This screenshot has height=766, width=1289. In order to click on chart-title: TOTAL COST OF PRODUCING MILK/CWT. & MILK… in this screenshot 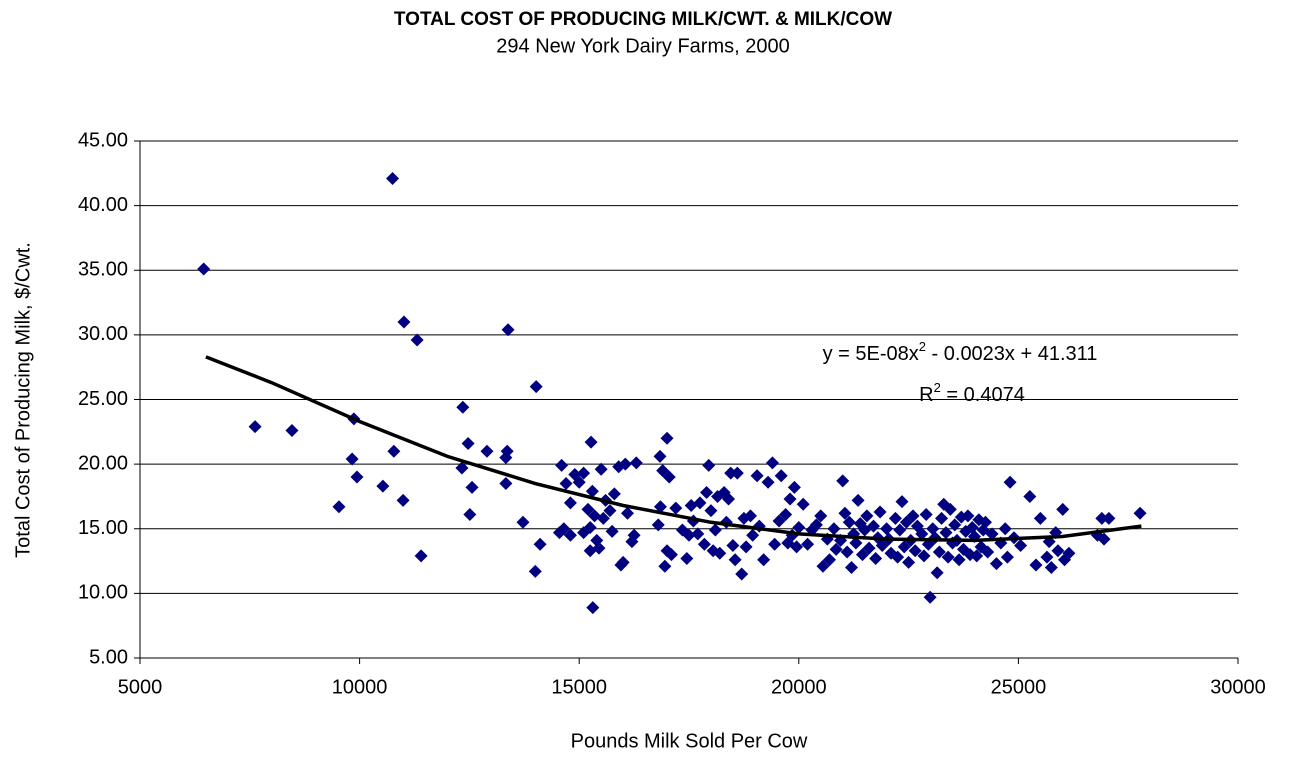, I will do `click(643, 19)`.